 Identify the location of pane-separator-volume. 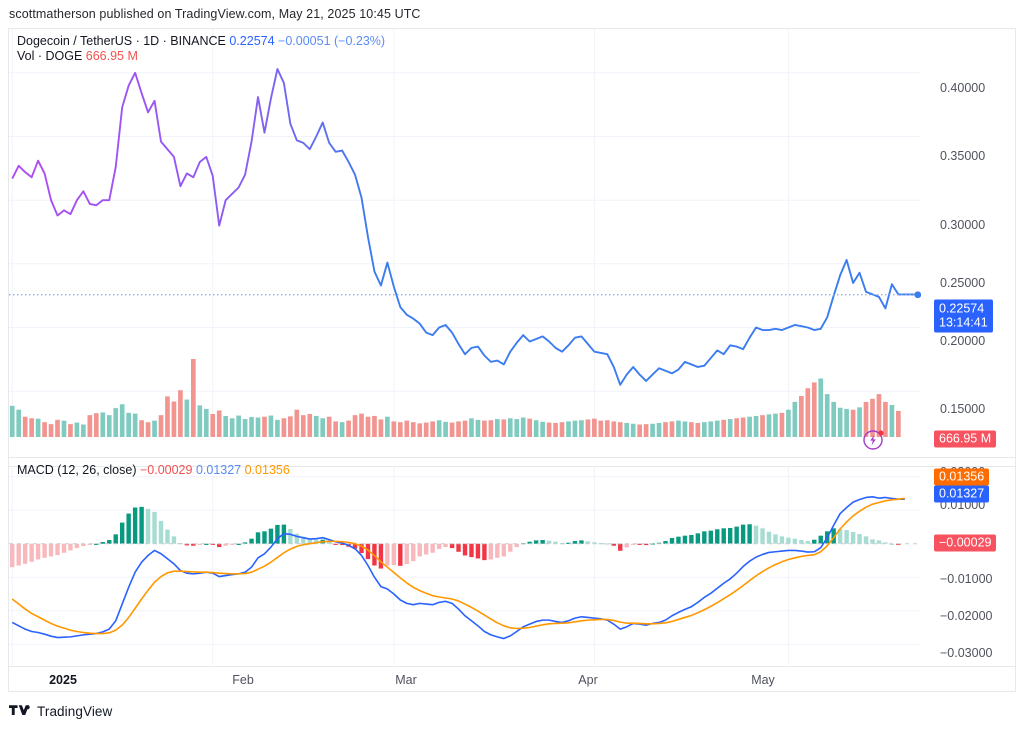
(512, 457).